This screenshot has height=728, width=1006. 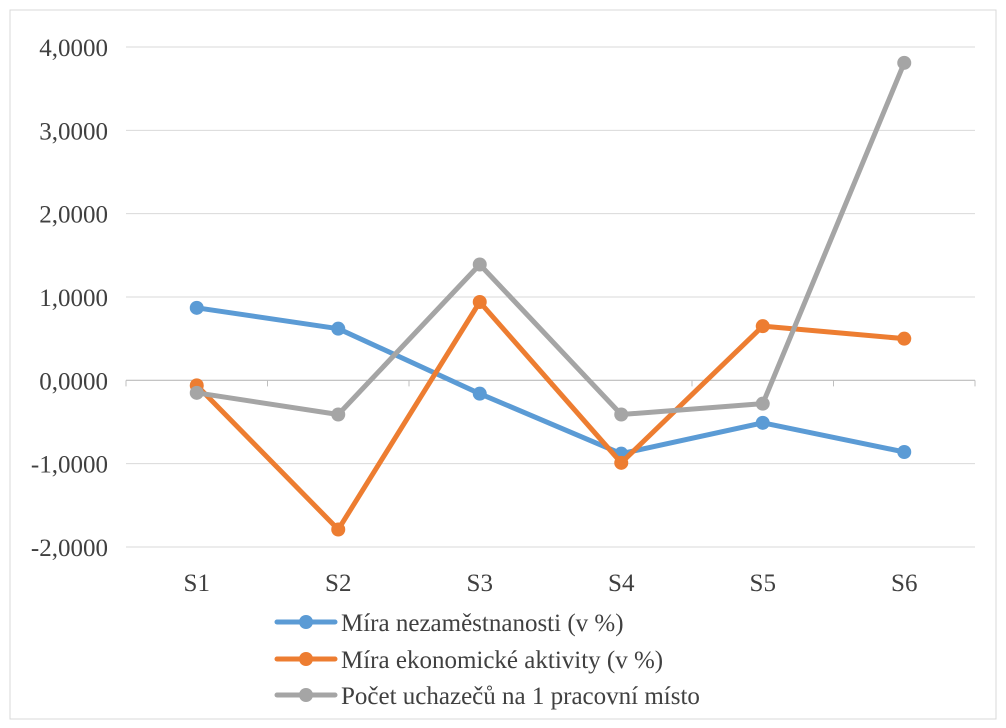 I want to click on legend-label: Míra ekonomické aktivity (v %), so click(x=502, y=660).